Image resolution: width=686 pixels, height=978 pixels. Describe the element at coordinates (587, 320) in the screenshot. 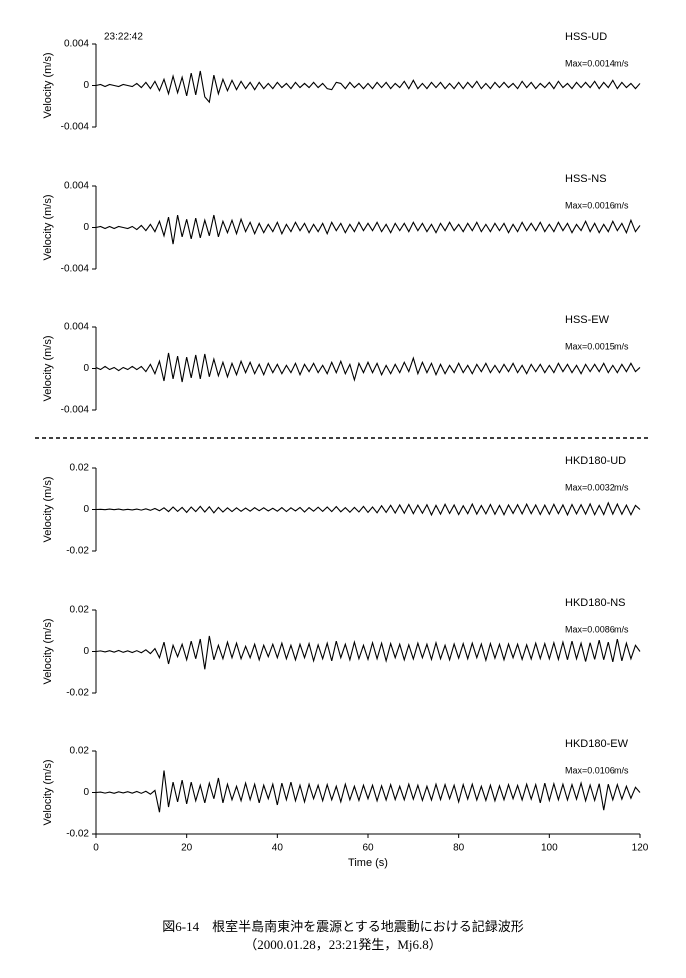

I see `station-label: HSS-EW` at that location.